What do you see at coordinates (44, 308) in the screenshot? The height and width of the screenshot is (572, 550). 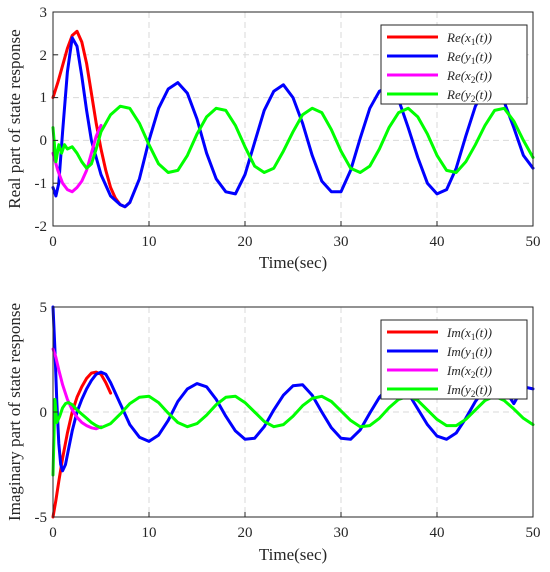 I see `y-tick-label: 5` at bounding box center [44, 308].